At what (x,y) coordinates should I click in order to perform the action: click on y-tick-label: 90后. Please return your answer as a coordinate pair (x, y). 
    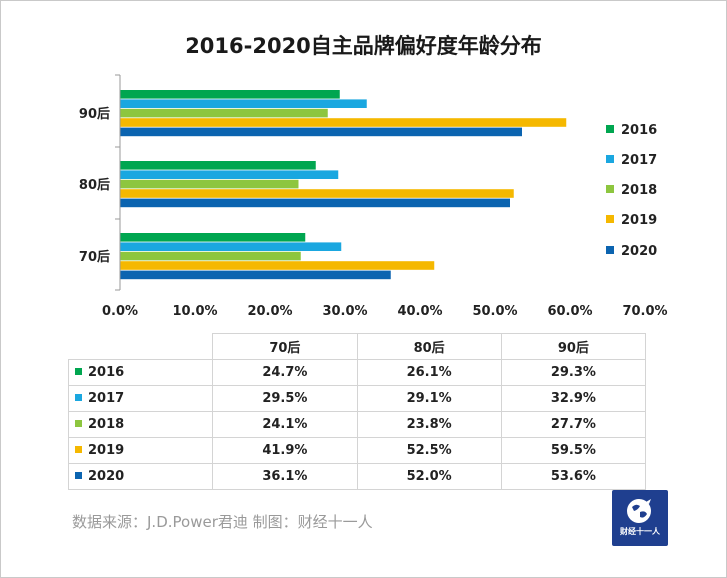
    Looking at the image, I should click on (94, 114).